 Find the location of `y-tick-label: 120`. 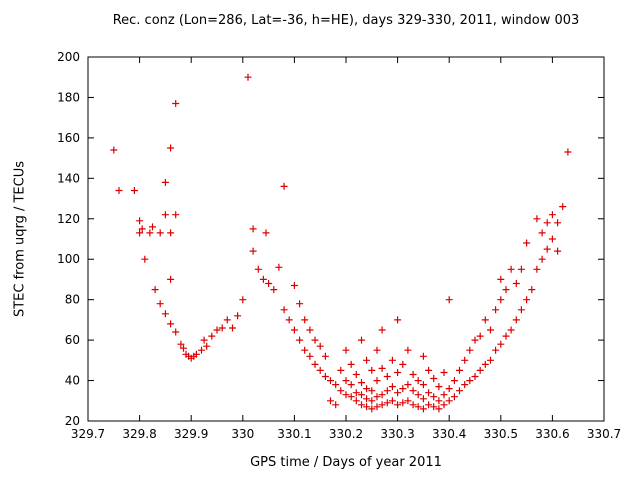

y-tick-label: 120 is located at coordinates (68, 219).